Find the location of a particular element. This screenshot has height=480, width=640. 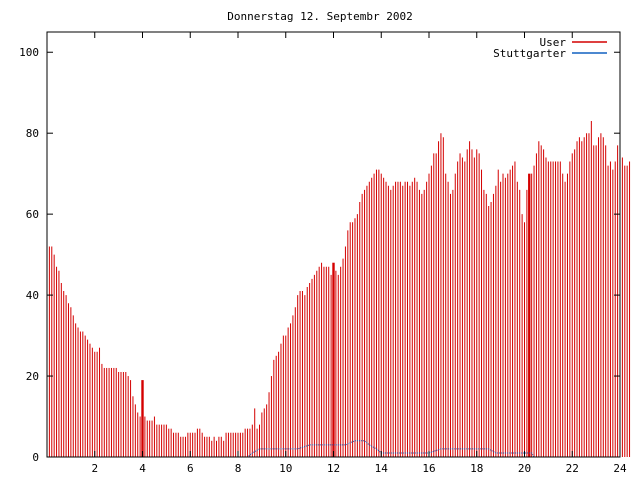

x-tick-label: 18 is located at coordinates (476, 468).